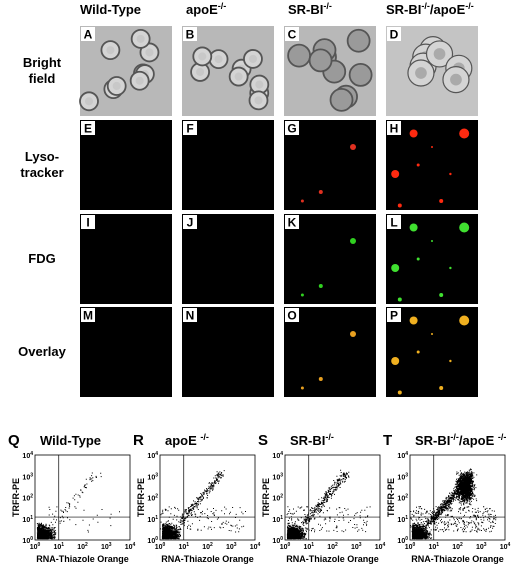 The height and width of the screenshot is (568, 520). Describe the element at coordinates (88, 129) in the screenshot. I see `panel-letter: E` at that location.